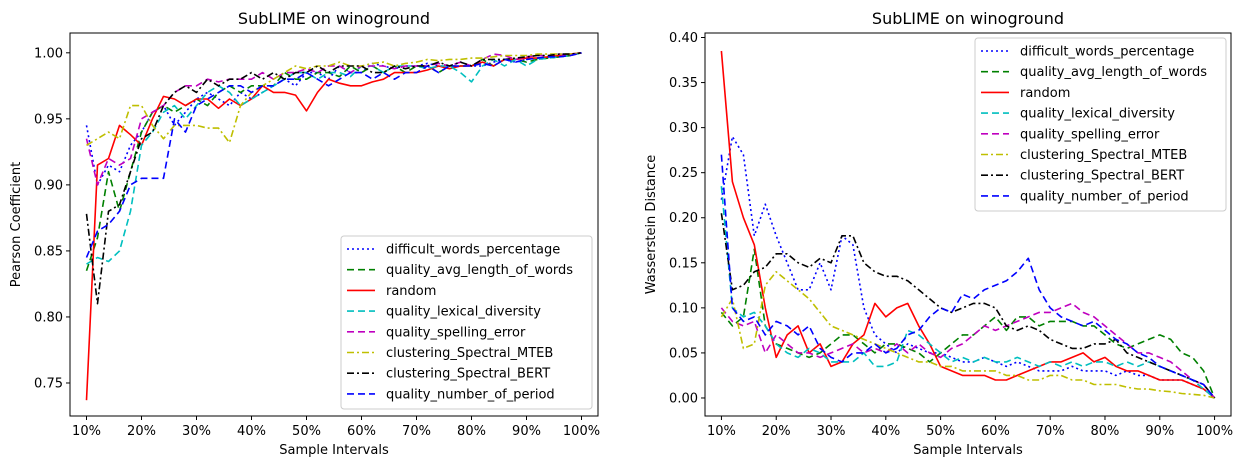 The height and width of the screenshot is (470, 1242). Describe the element at coordinates (48, 53) in the screenshot. I see `y-tick-label: 1.00` at that location.